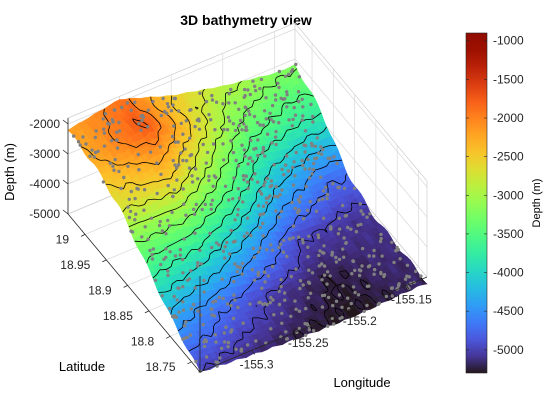 The image size is (560, 420). I want to click on colorbar-gradient, so click(476, 203).